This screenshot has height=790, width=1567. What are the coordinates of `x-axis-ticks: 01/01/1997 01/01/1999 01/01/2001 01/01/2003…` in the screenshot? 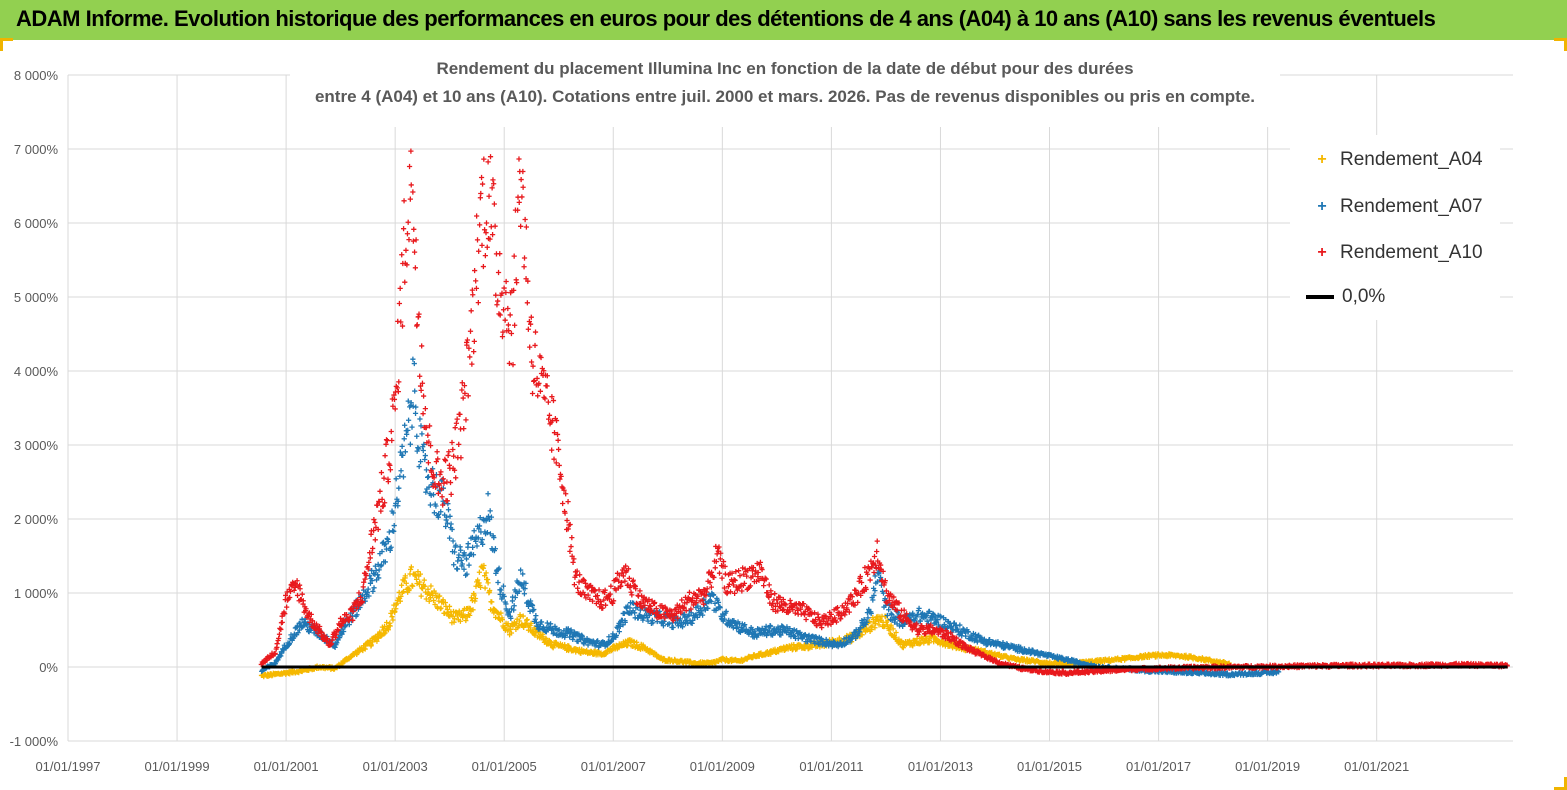 It's located at (722, 766).